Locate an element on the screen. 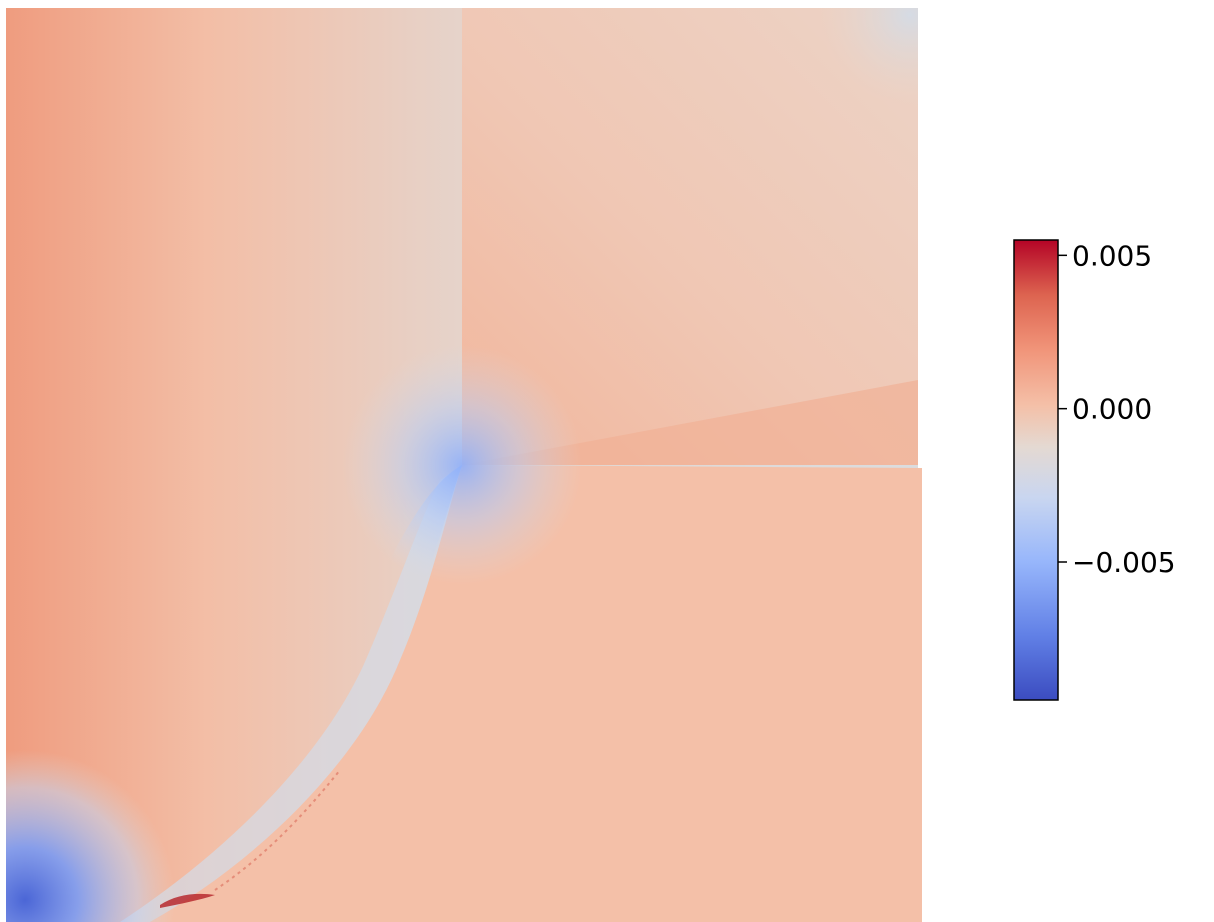 This screenshot has width=1214, height=922. field-bottom-left-low is located at coordinates (106, 811).